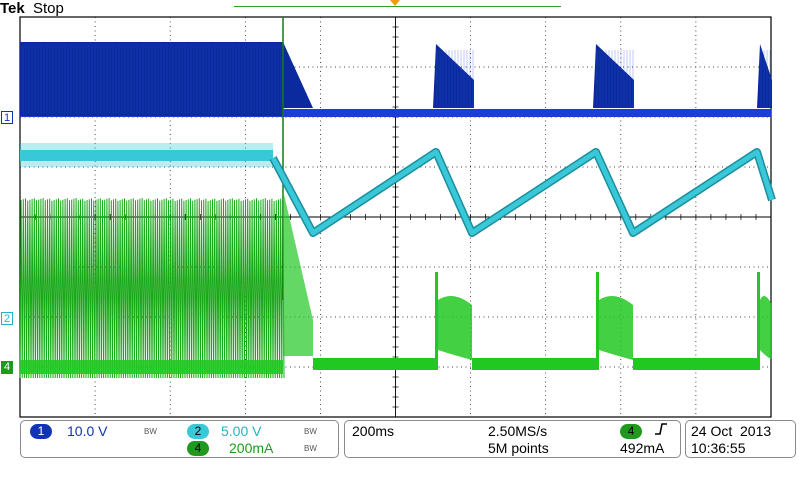 This screenshot has width=800, height=480. I want to click on datetime-panel: 24 Oct 2013 10:36:55, so click(740, 439).